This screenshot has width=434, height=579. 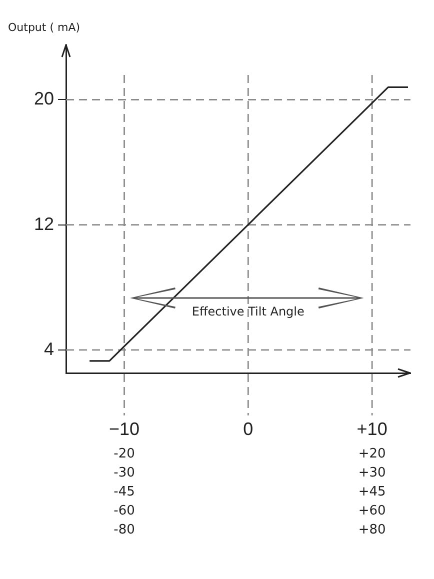 What do you see at coordinates (124, 454) in the screenshot?
I see `text: -20` at bounding box center [124, 454].